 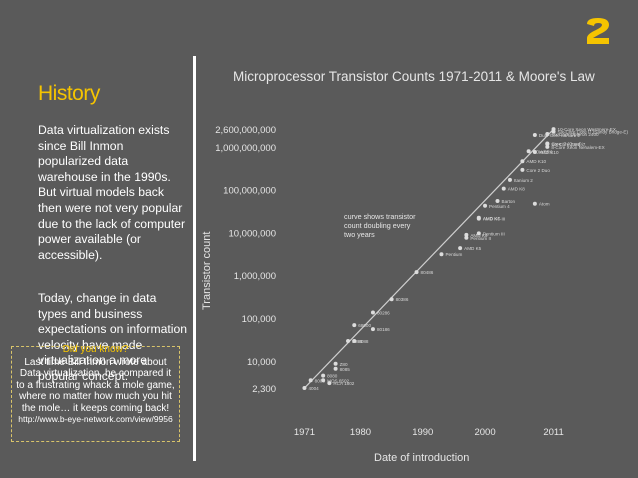 I want to click on slide-title: History, so click(x=69, y=93).